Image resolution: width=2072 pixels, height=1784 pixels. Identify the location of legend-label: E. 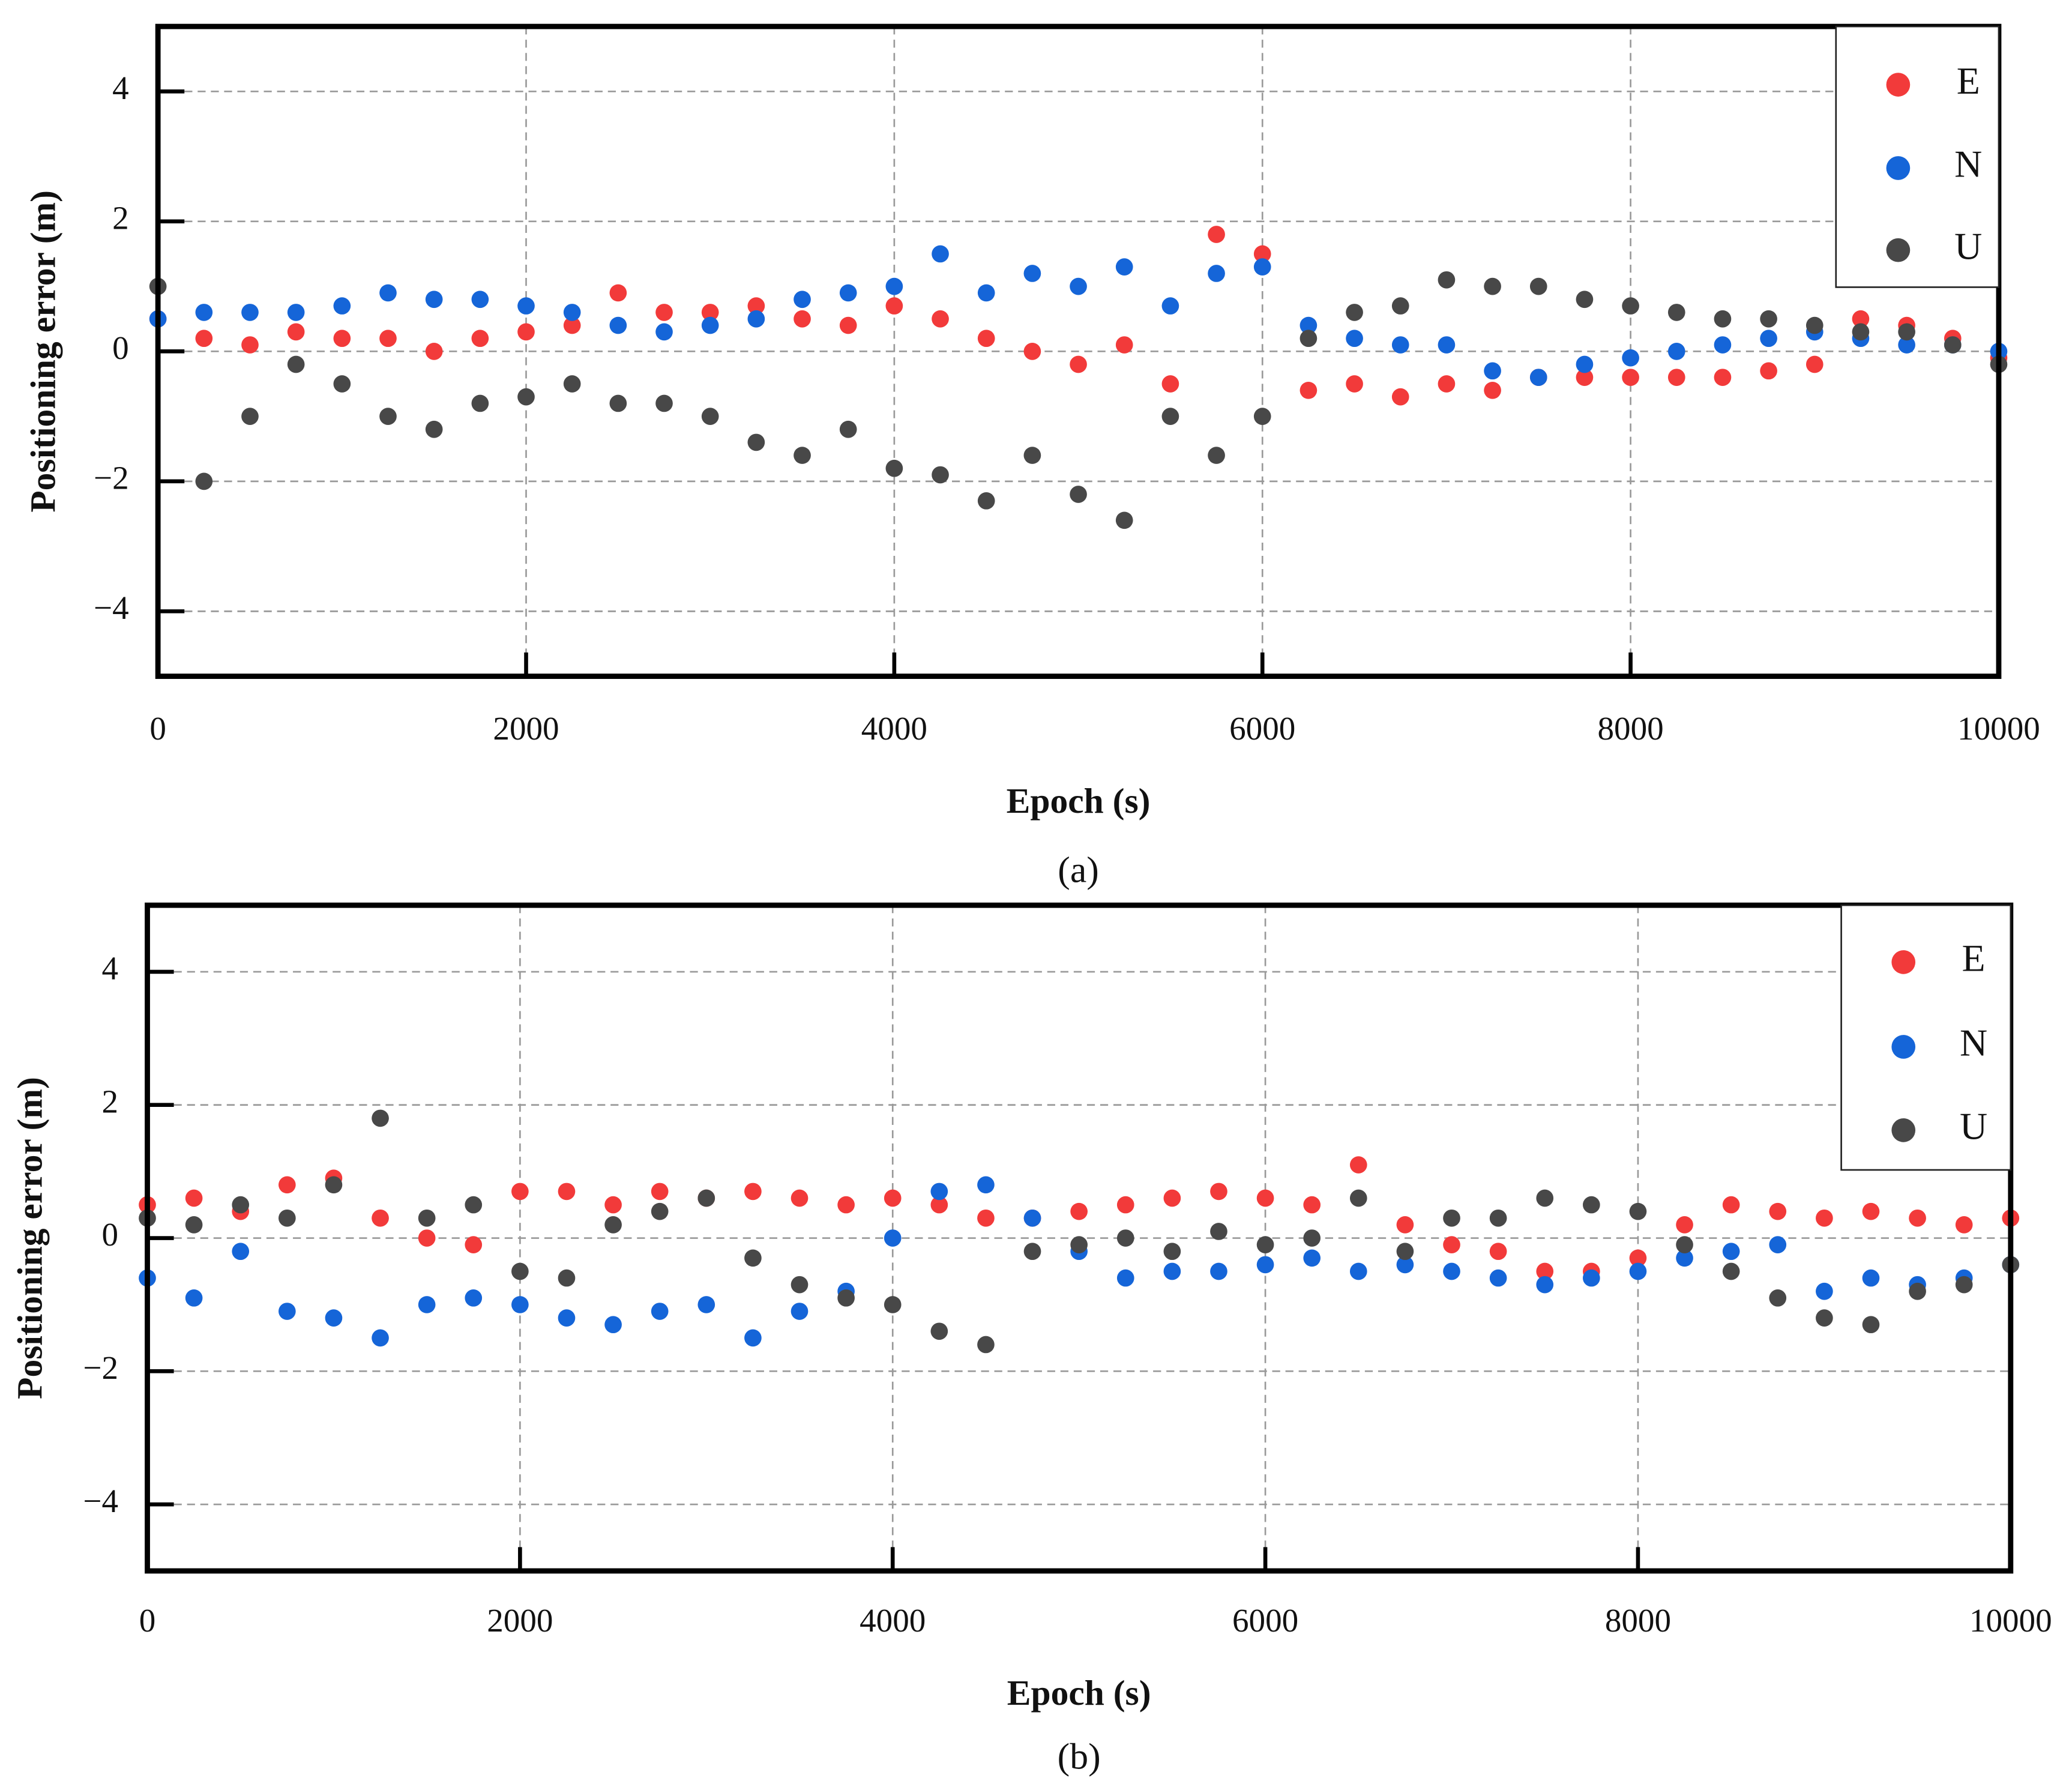
(1968, 80).